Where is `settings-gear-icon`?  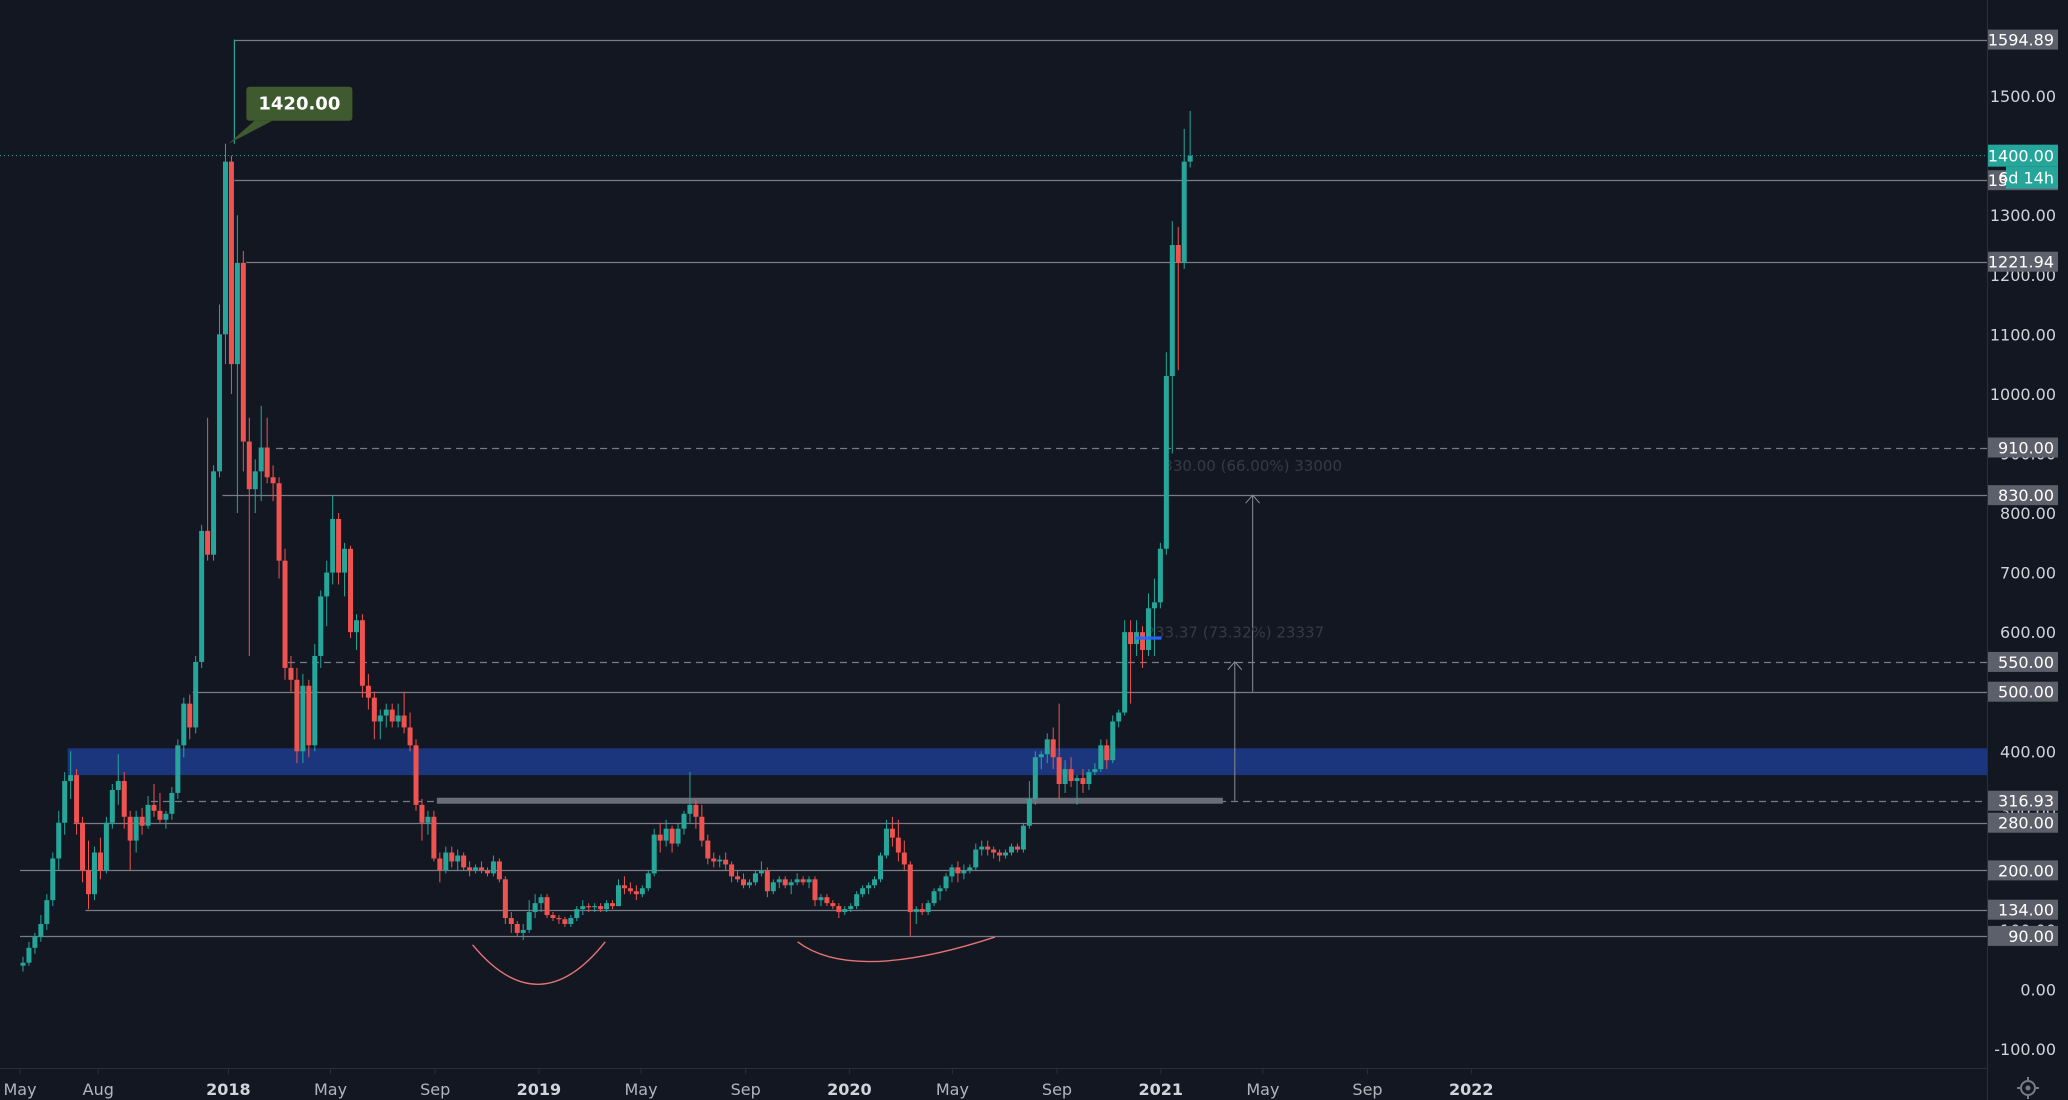
settings-gear-icon is located at coordinates (2028, 1088).